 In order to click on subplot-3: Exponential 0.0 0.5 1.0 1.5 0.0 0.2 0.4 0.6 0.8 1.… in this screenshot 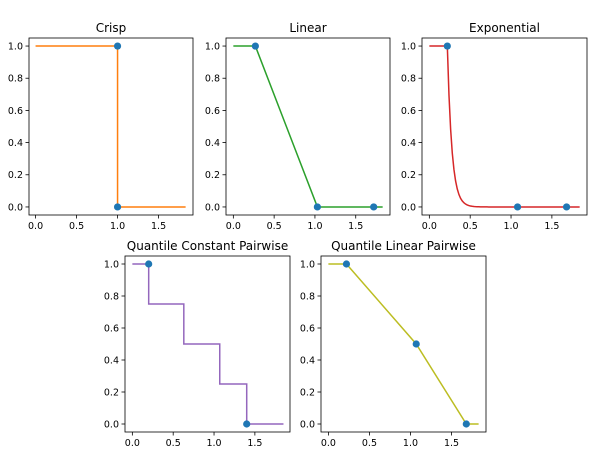, I will do `click(494, 126)`.